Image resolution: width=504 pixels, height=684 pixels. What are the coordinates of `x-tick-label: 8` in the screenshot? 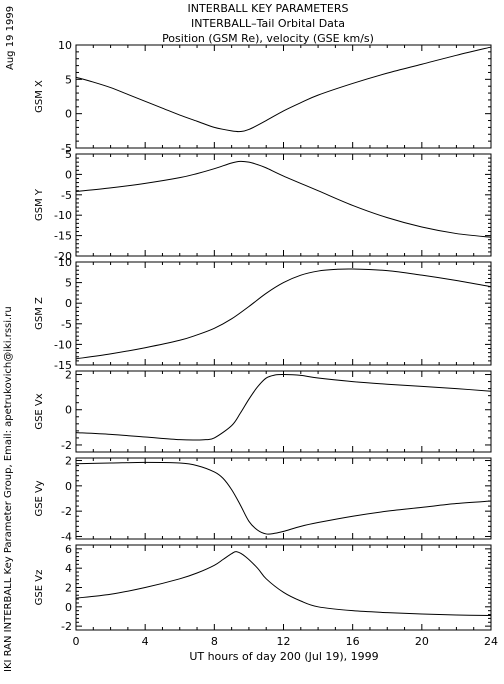 It's located at (214, 641).